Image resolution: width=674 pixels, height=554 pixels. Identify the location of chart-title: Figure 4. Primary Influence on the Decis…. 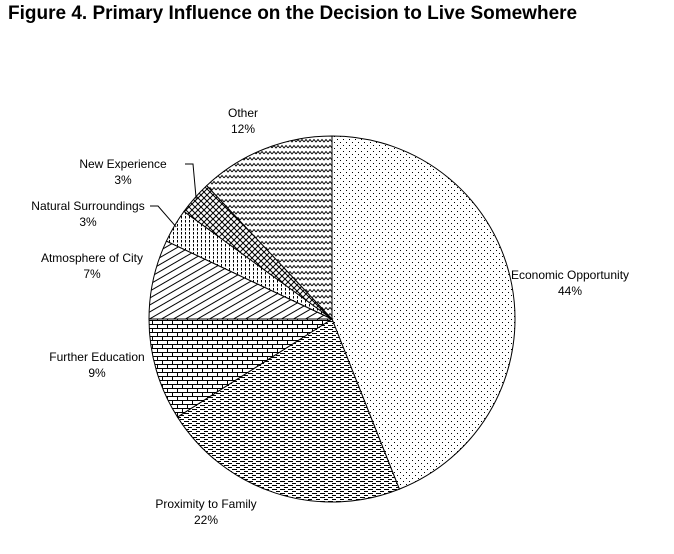
(293, 13).